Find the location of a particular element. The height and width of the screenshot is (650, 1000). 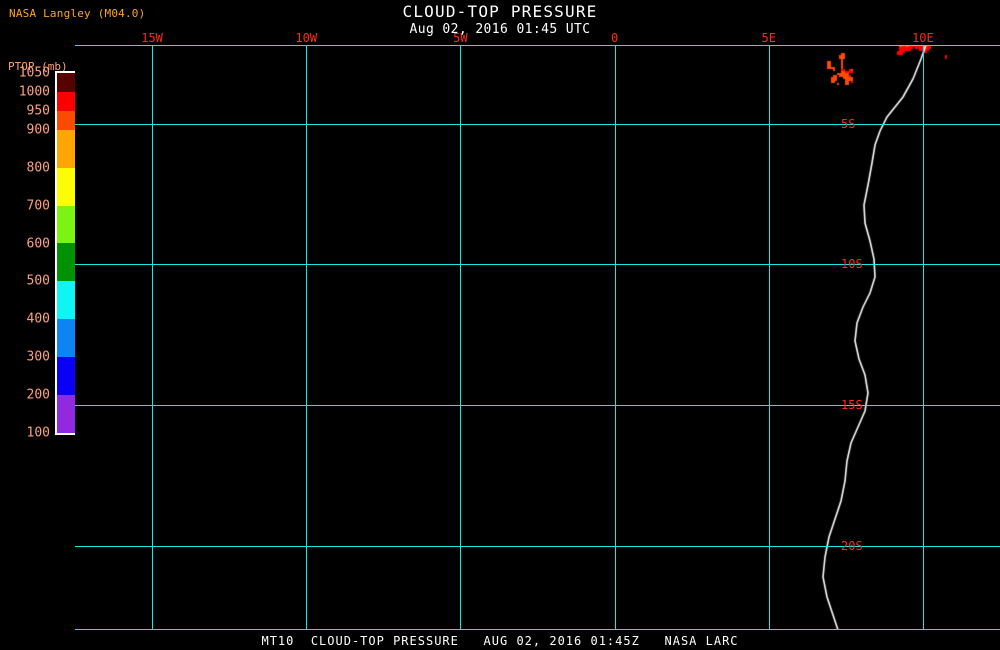

colorbar-tick-500: 500 is located at coordinates (38, 281).